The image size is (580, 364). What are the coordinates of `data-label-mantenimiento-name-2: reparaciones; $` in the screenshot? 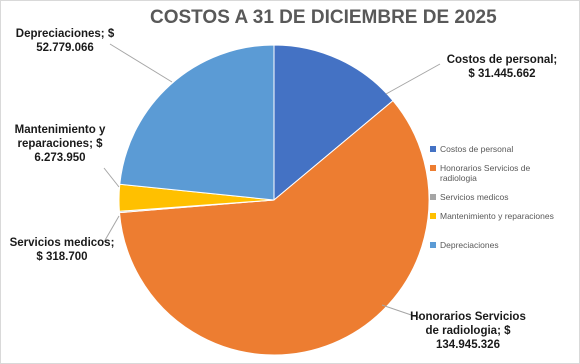 It's located at (60, 144).